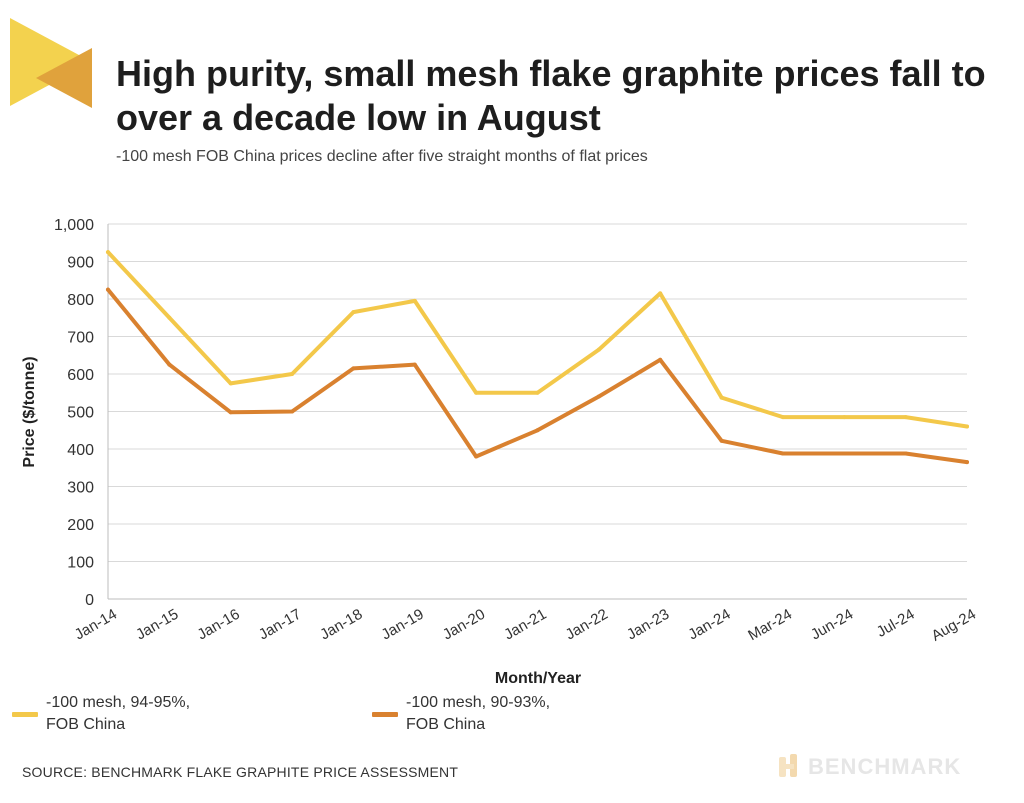 The height and width of the screenshot is (803, 1024). I want to click on x-tick-label: Jul-24, so click(896, 623).